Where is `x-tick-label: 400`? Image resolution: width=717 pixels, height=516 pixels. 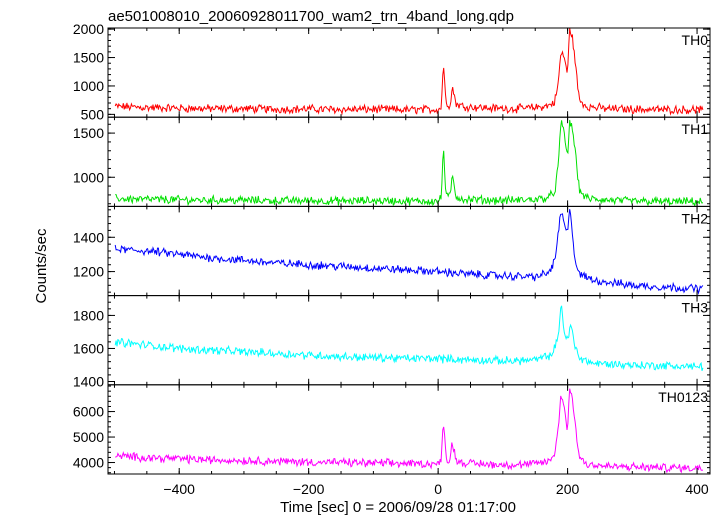
x-tick-label: 400 is located at coordinates (697, 489).